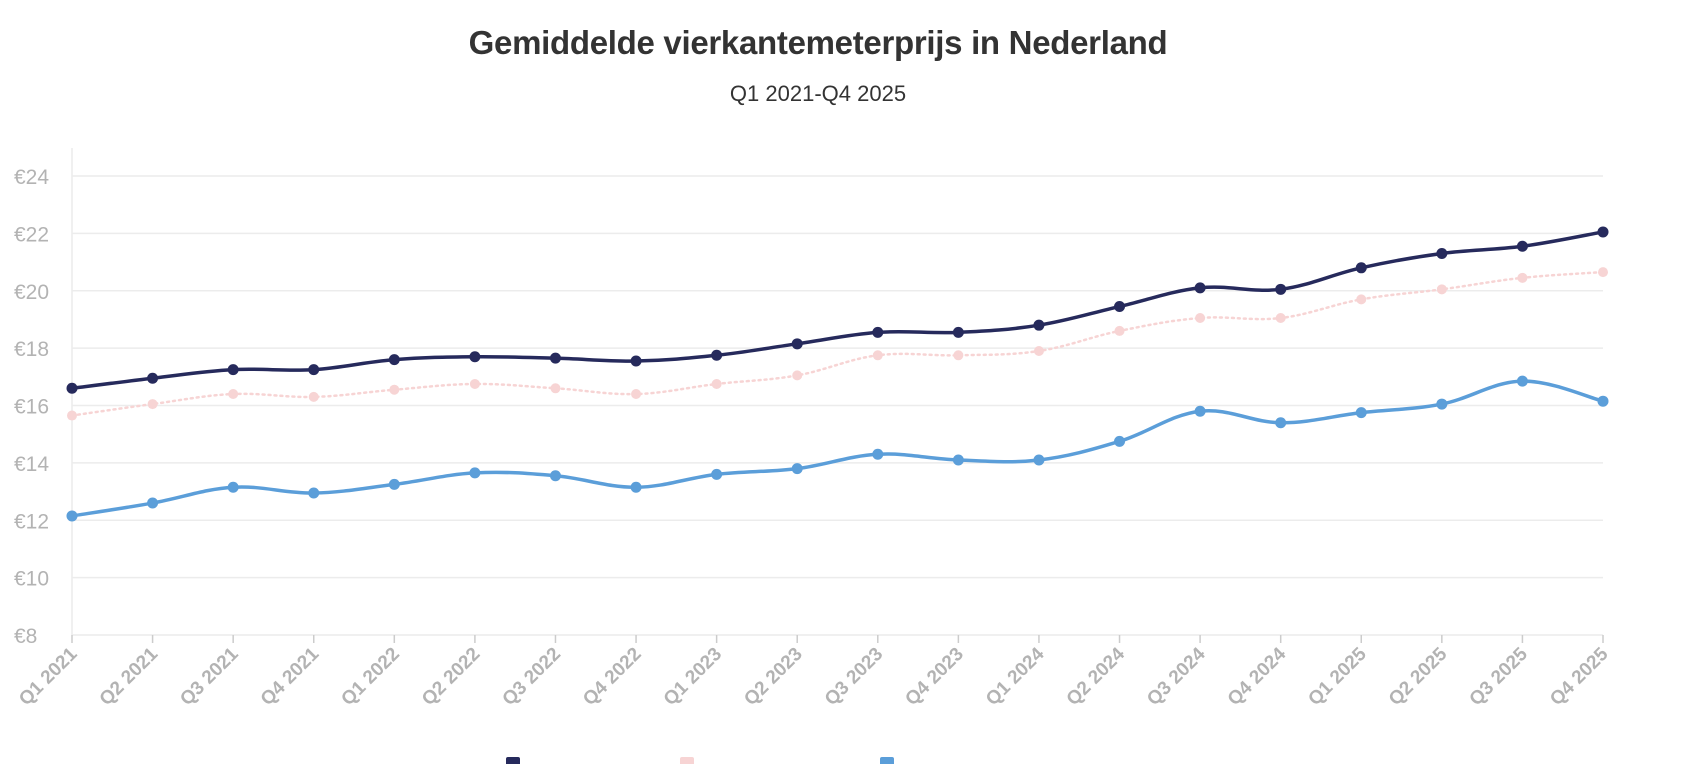 This screenshot has height=764, width=1681. Describe the element at coordinates (693, 677) in the screenshot. I see `x-tick-label: Q1 2023` at that location.